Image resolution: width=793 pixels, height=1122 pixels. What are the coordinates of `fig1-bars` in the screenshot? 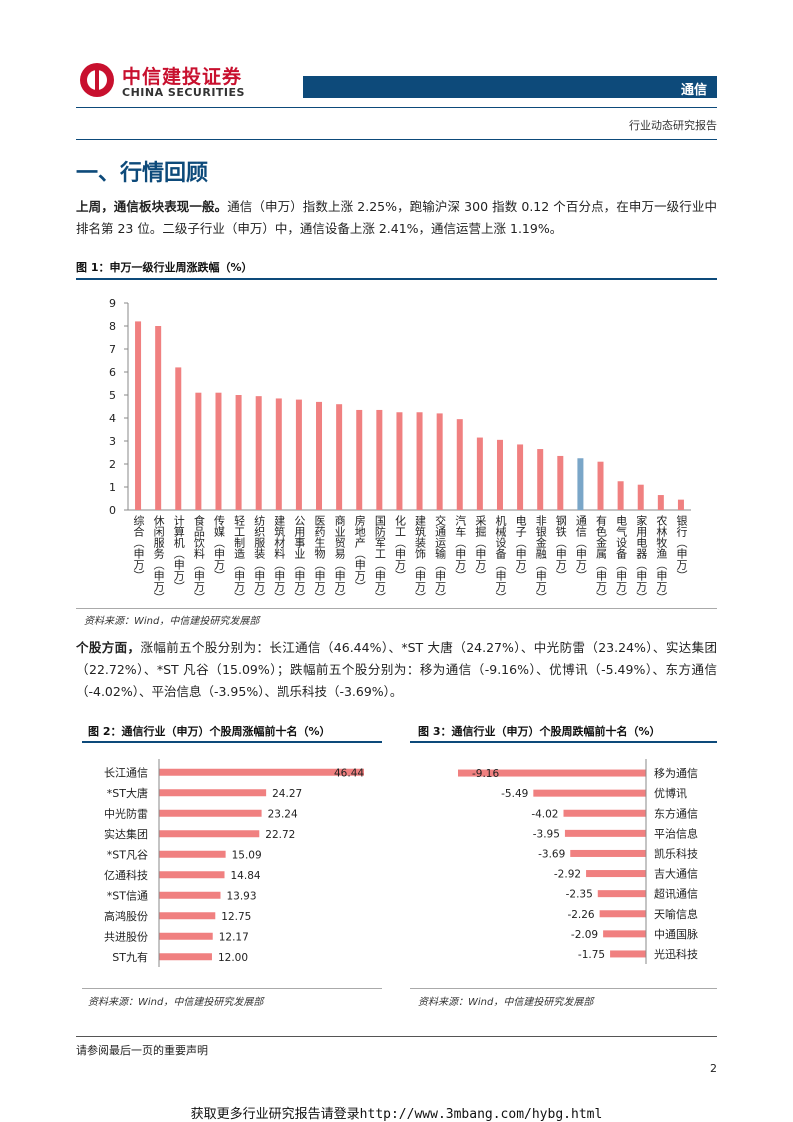 It's located at (409, 415).